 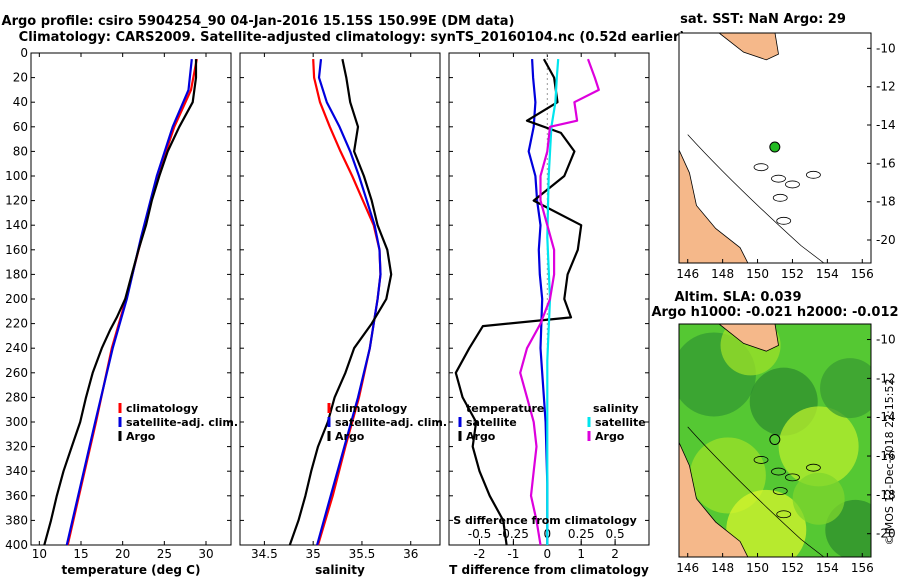 I want to click on x-tick-label: 10, so click(x=39, y=554).